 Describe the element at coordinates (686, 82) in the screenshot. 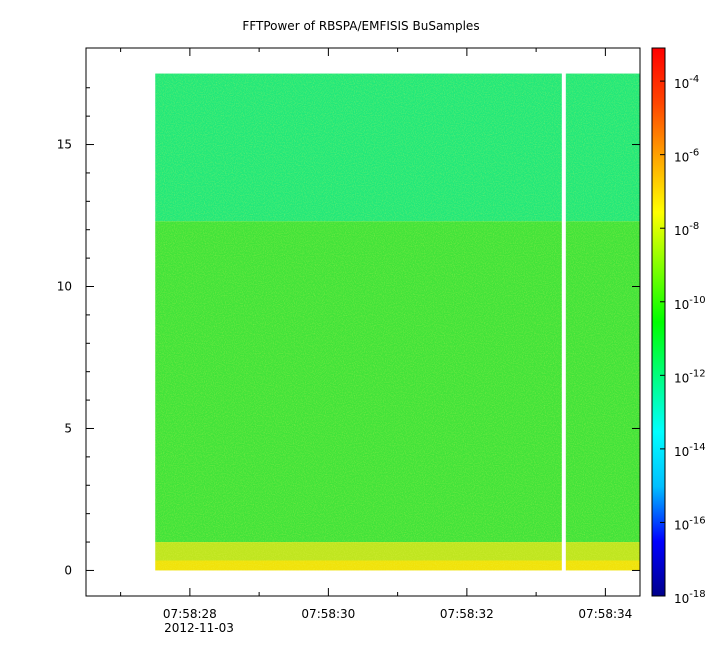

I see `colorbar-tick-label: 10⁻⁴` at that location.